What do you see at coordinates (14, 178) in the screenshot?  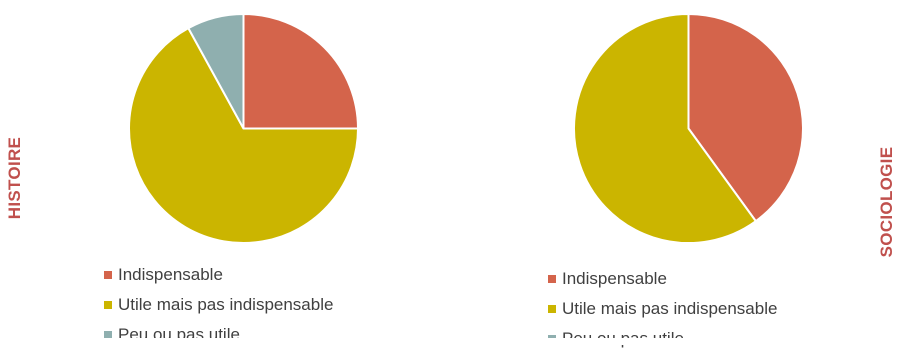 I see `histoire-title: HISTOIRE` at bounding box center [14, 178].